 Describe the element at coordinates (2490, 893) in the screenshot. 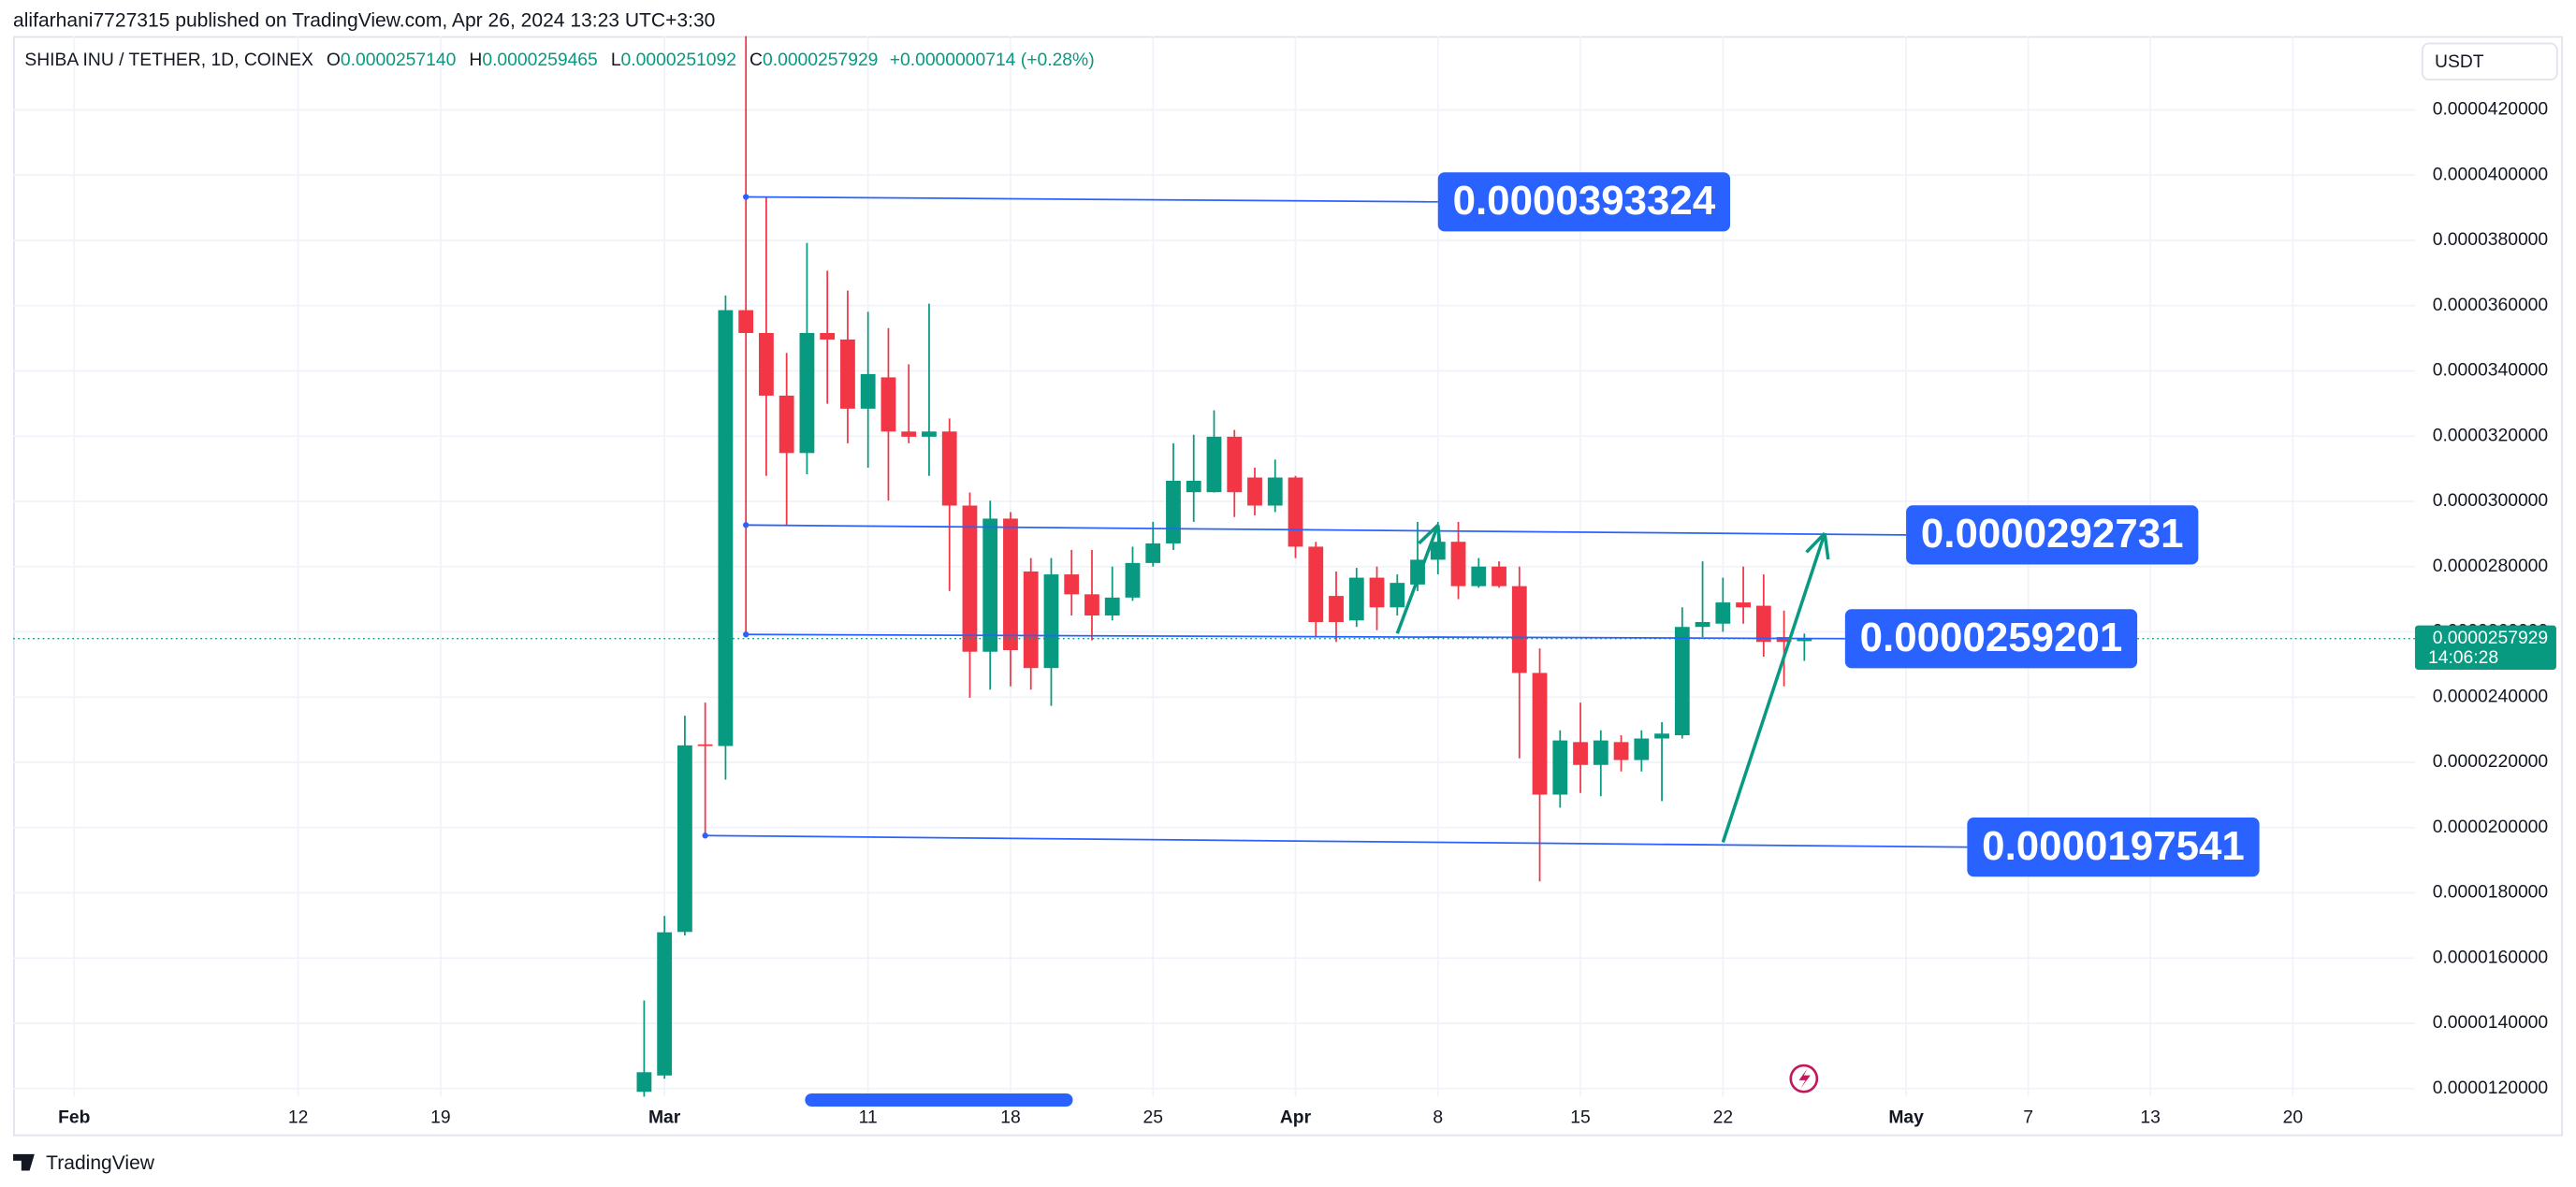

I see `y-tick-label: 0.0000180000` at that location.